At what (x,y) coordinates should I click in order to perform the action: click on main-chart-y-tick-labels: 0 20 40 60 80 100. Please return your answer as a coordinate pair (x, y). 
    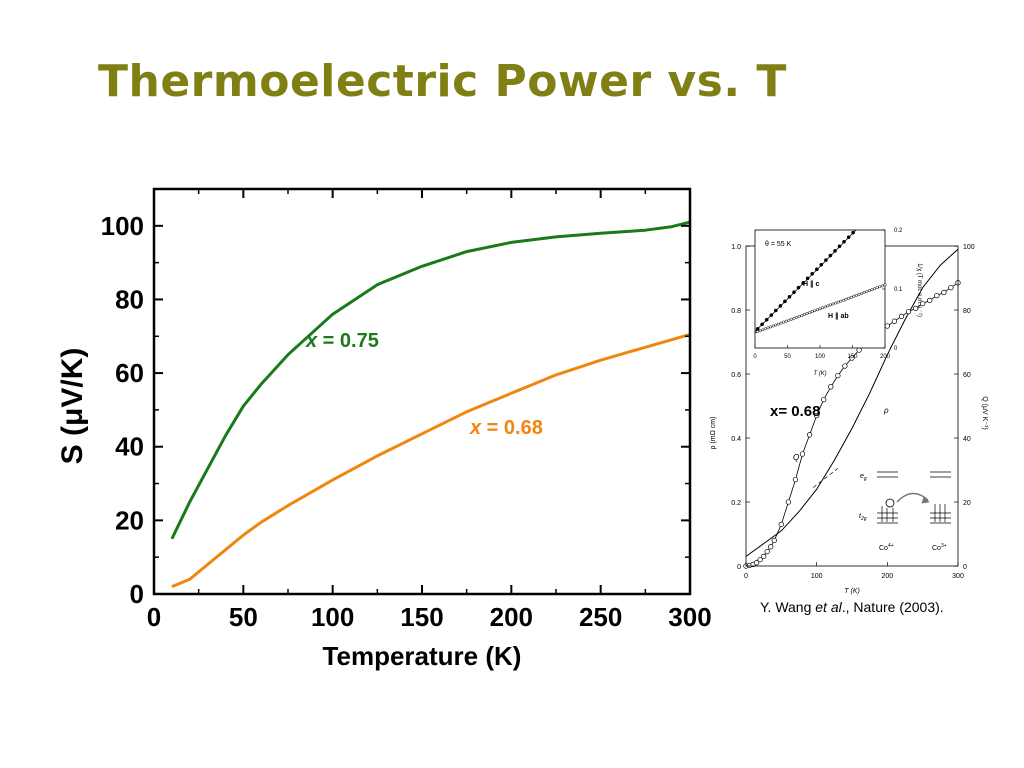
    Looking at the image, I should click on (122, 410).